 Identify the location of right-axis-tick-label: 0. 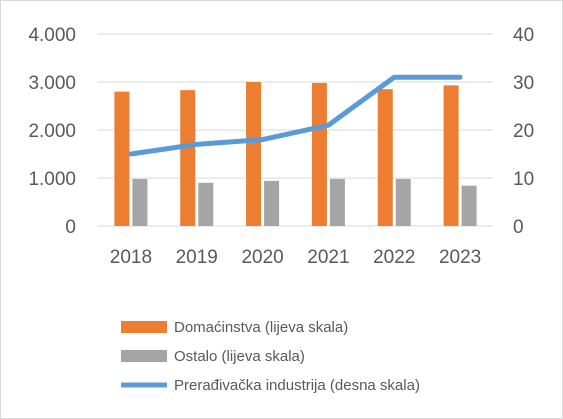
(518, 227).